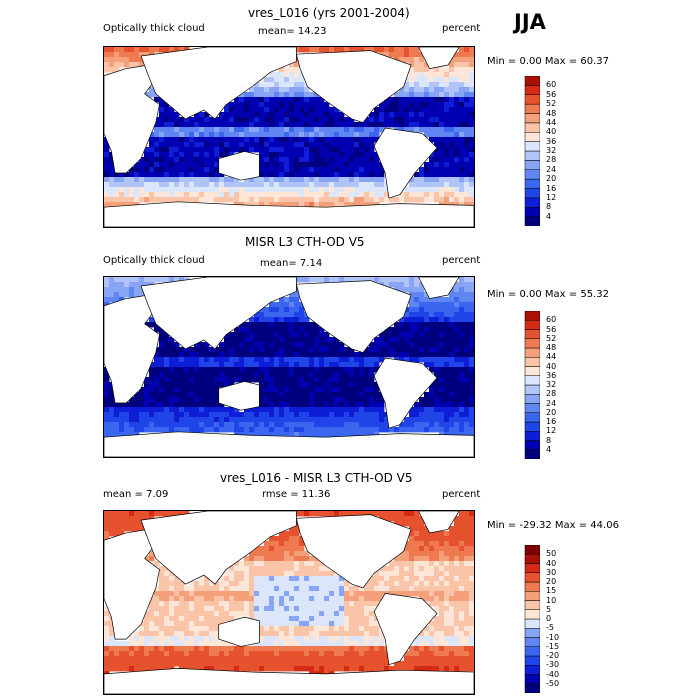  Describe the element at coordinates (239, 631) in the screenshot. I see `continent-outline` at that location.